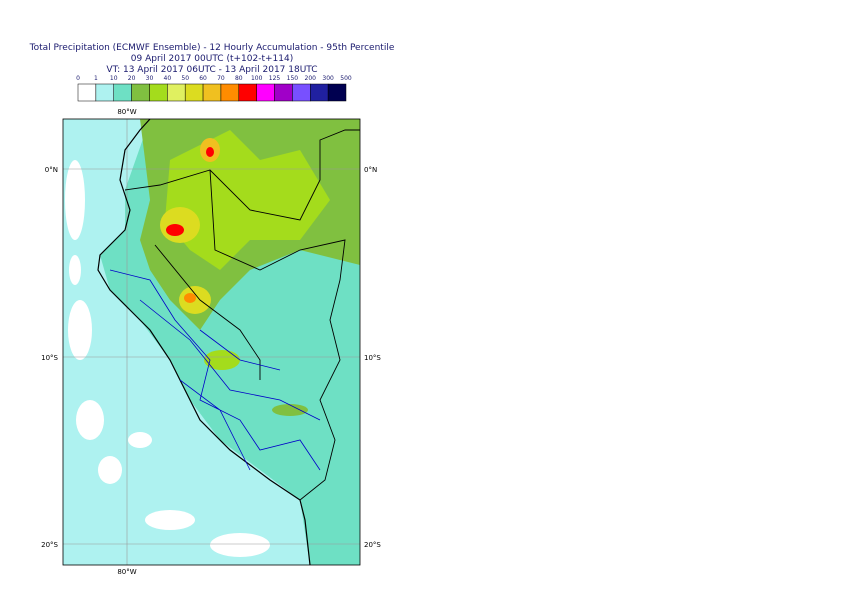  I want to click on legend-label: 100, so click(257, 78).